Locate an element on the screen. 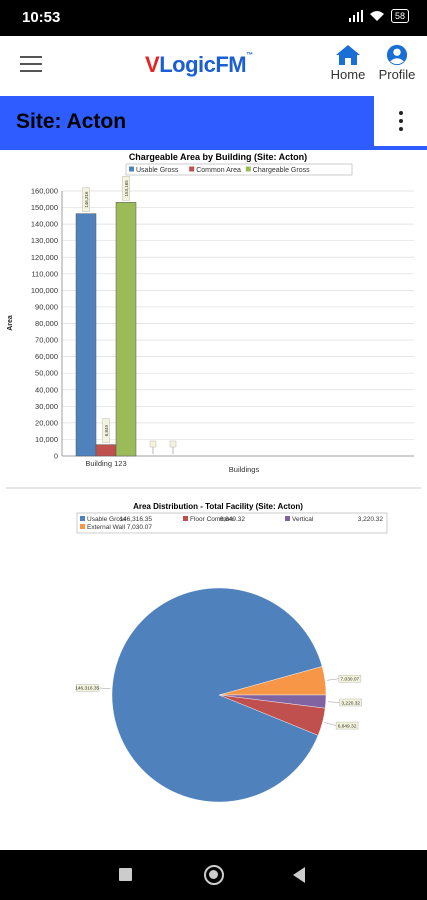 Image resolution: width=427 pixels, height=900 pixels. legend-label: Vertical is located at coordinates (303, 519).